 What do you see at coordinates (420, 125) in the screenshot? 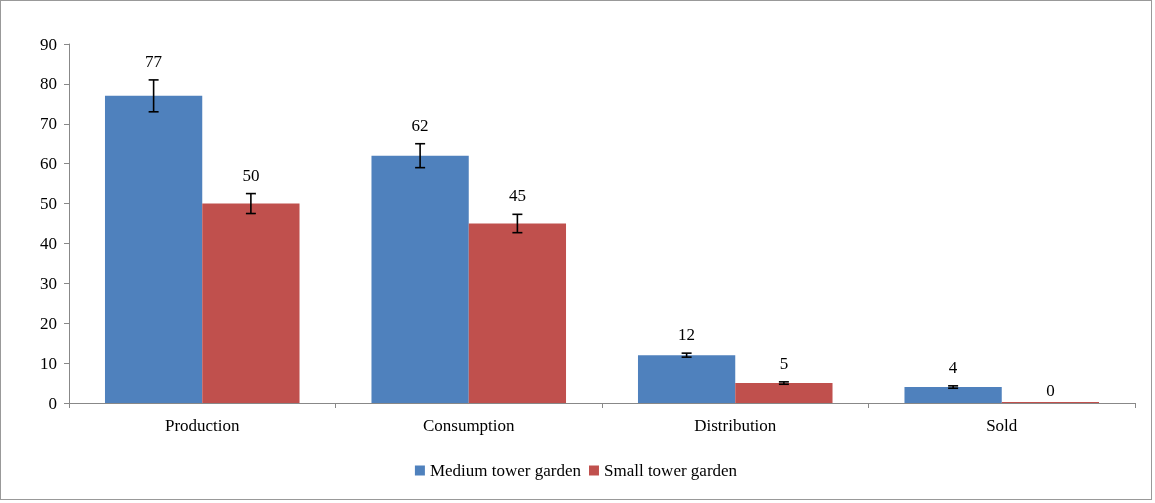
I see `data-label: 62` at bounding box center [420, 125].